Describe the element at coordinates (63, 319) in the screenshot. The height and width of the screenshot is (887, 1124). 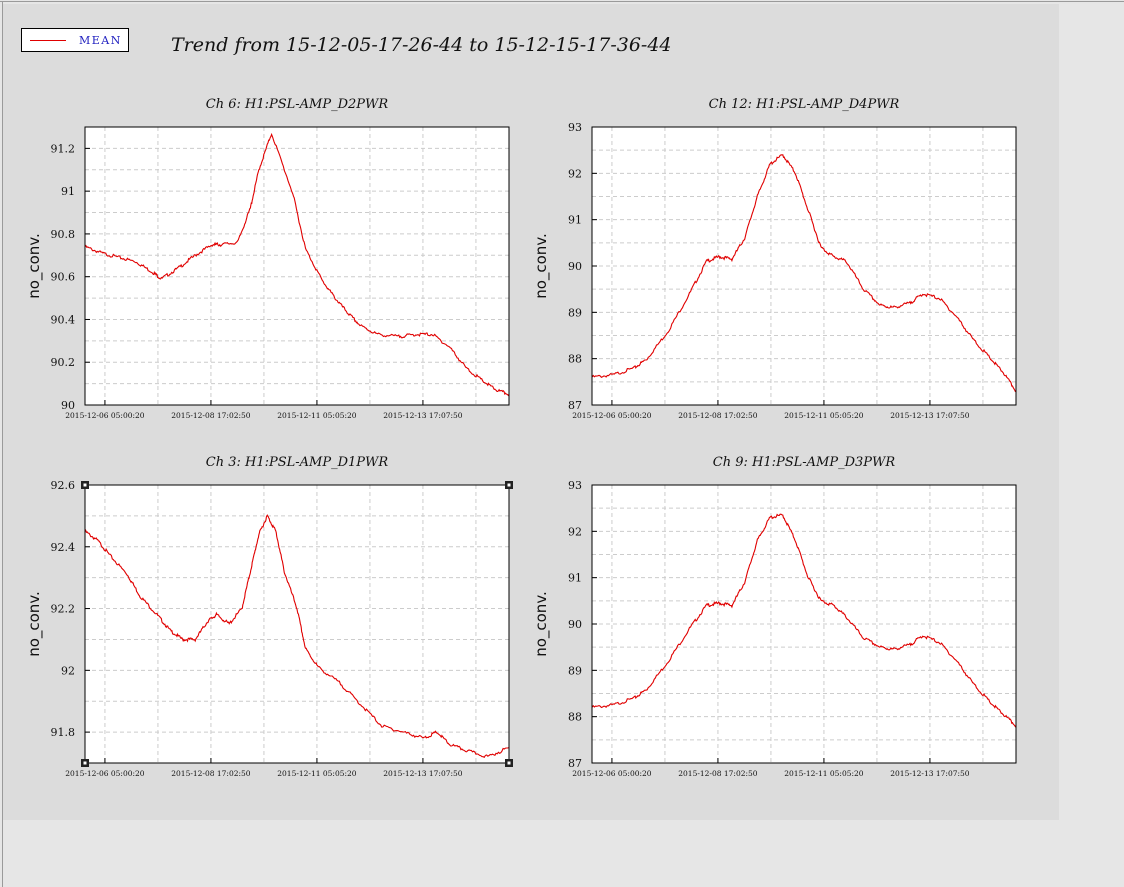
I see `y-tick-label: 90.4` at that location.